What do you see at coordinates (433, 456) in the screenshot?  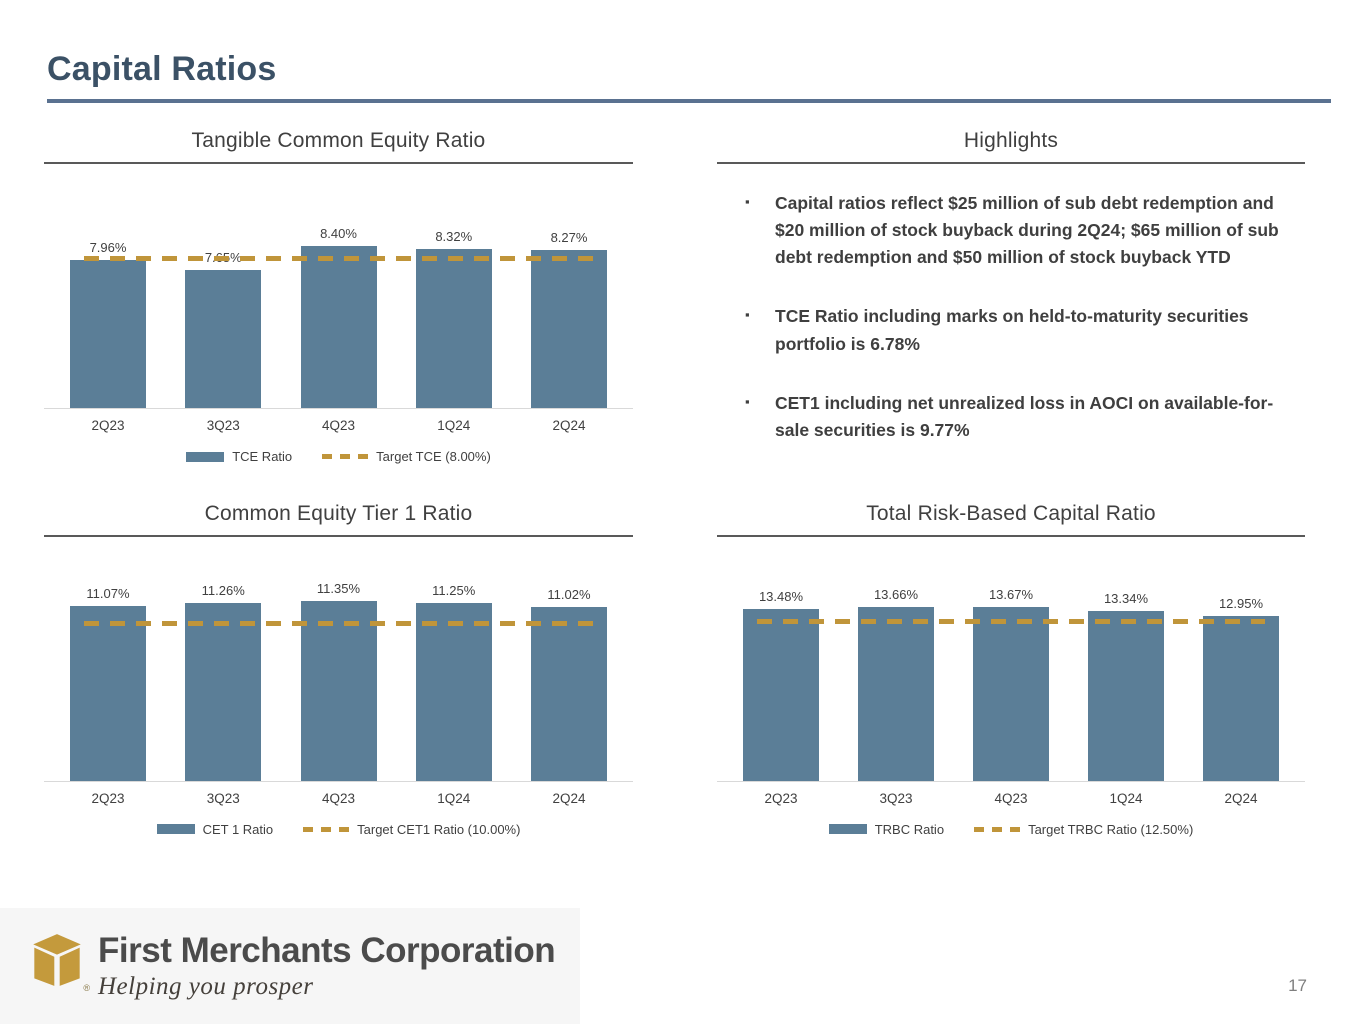 I see `legend-label: Target TCE (8.00%)` at bounding box center [433, 456].